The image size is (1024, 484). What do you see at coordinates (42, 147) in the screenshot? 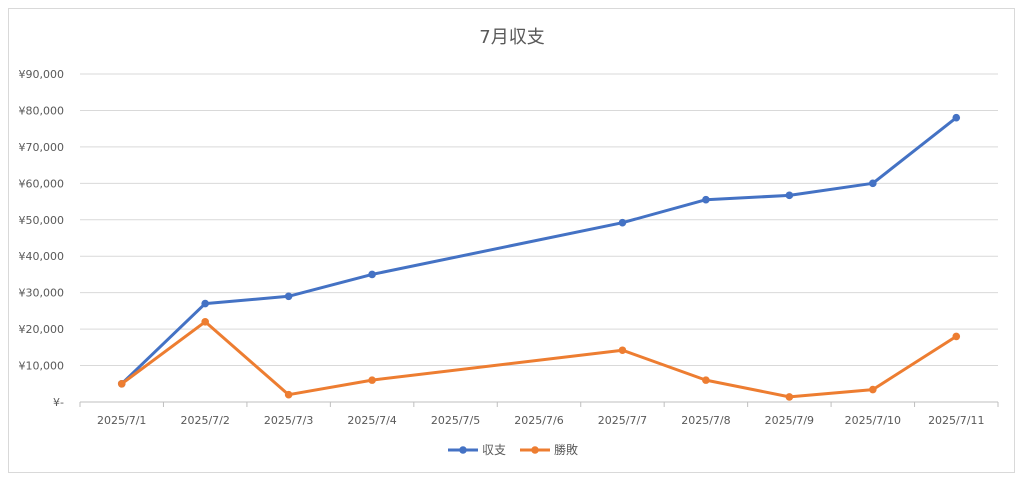
I see `y-tick-label: ¥70,000` at bounding box center [42, 147].